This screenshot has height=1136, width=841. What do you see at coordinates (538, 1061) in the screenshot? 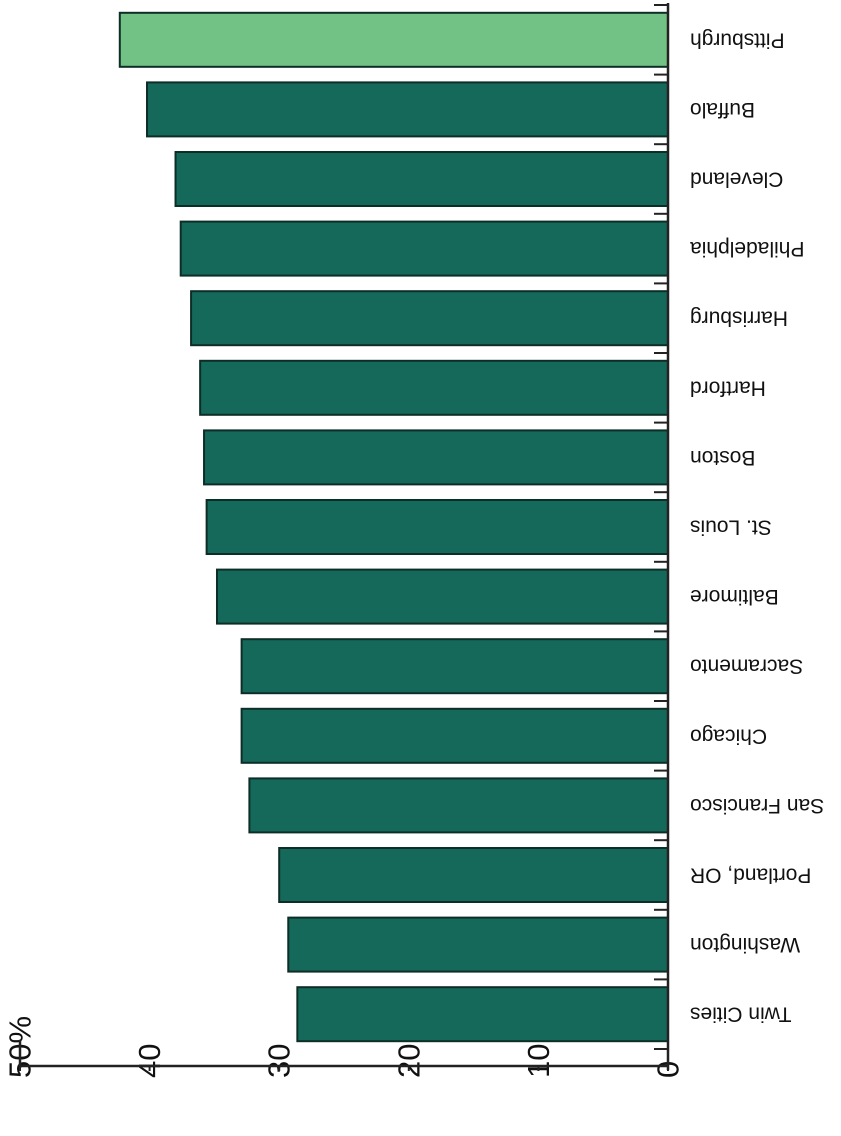
I see `x-tick-label: 10` at bounding box center [538, 1061].